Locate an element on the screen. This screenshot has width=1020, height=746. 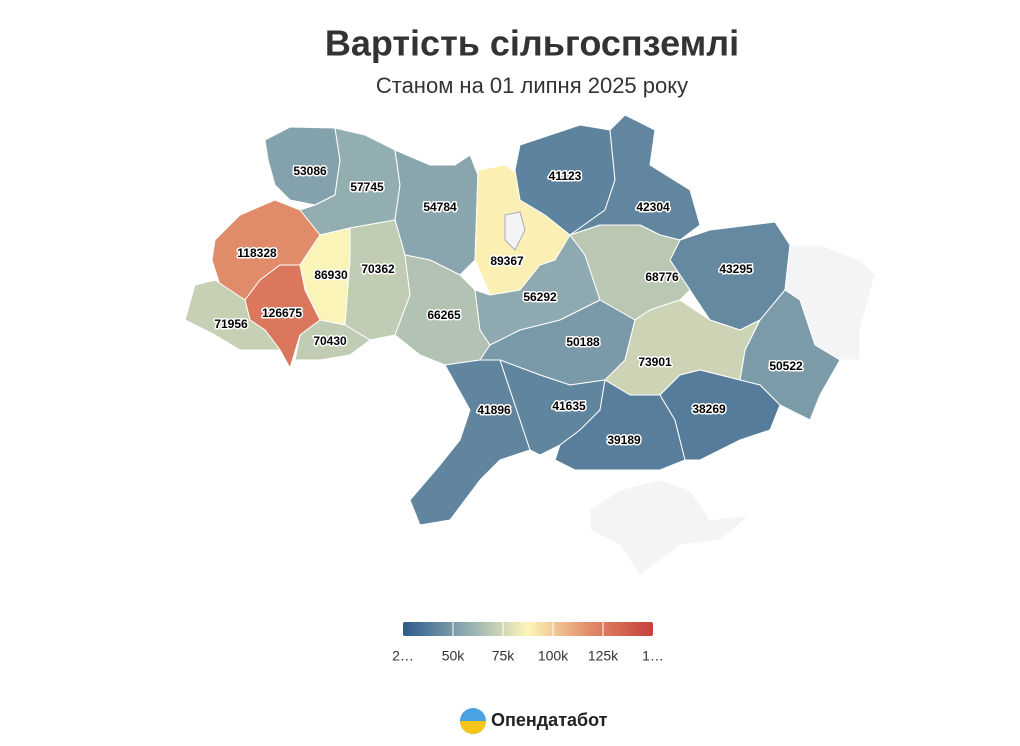
value-label: 41123 is located at coordinates (565, 176).